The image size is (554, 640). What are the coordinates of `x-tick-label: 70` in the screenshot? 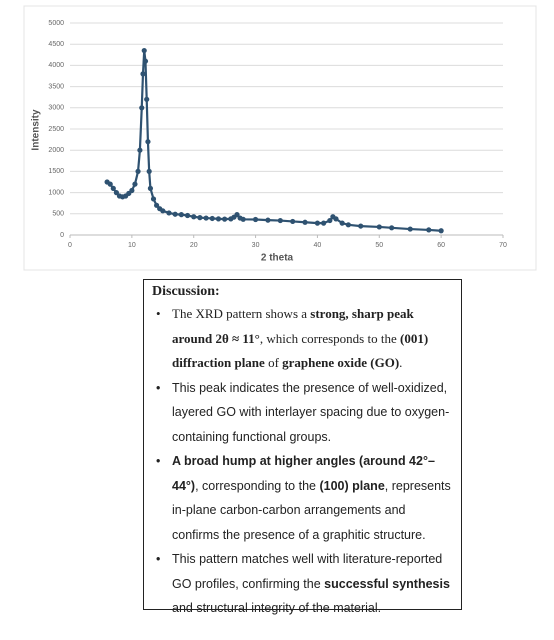 It's located at (503, 245).